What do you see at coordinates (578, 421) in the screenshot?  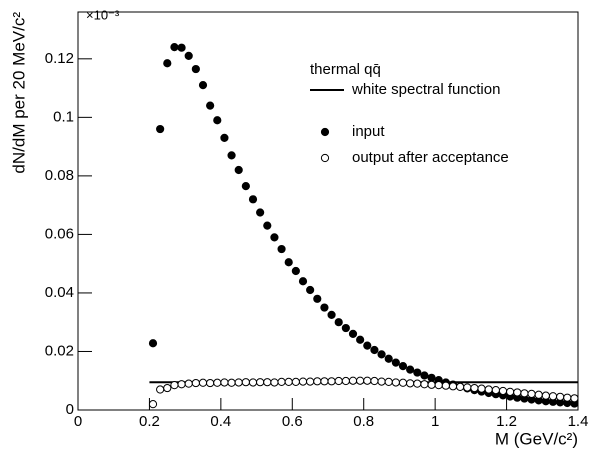 I see `x-tick-label: 1.4` at bounding box center [578, 421].